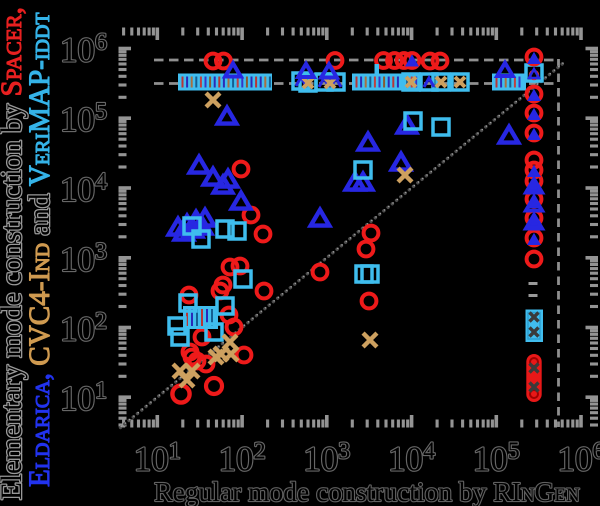 The image size is (600, 506). Describe the element at coordinates (40, 249) in the screenshot. I see `svg-text:Eldarica, CVC4-Ind and VeriMAP: Eldarica, CVC4-Ind and VeriMAP-iddt` at that location.